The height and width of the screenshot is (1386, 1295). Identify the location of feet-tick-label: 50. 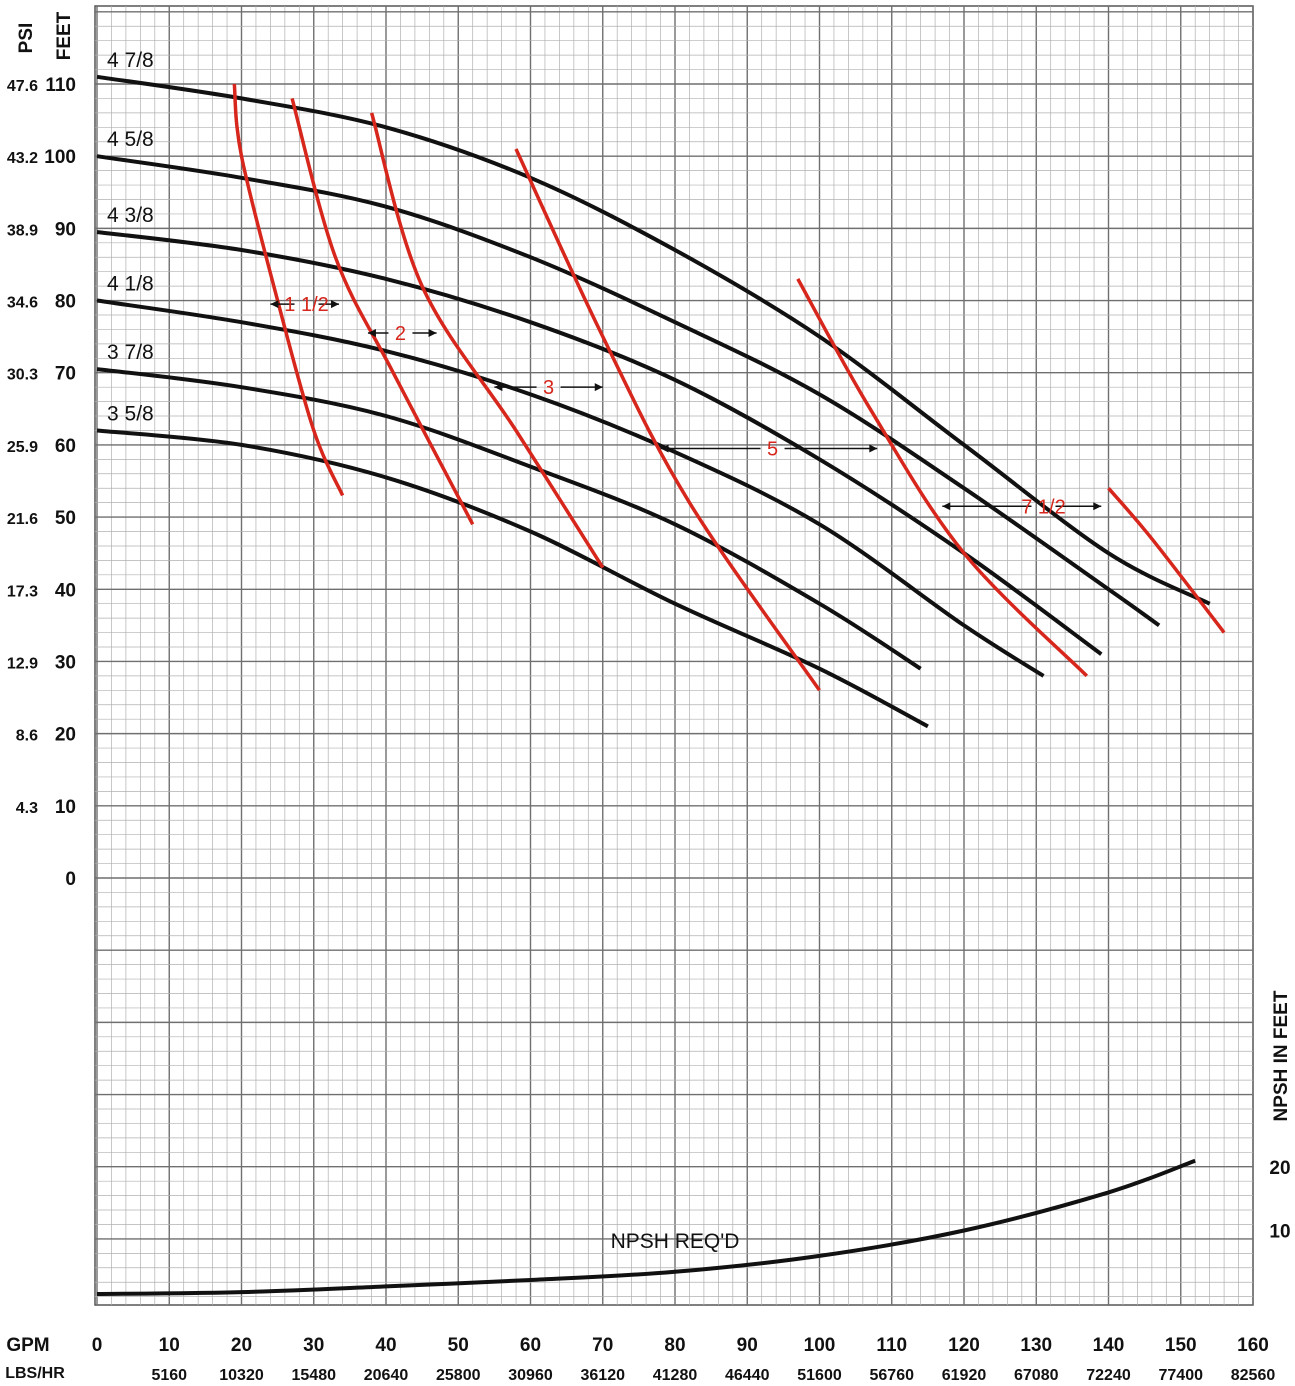
(65, 518).